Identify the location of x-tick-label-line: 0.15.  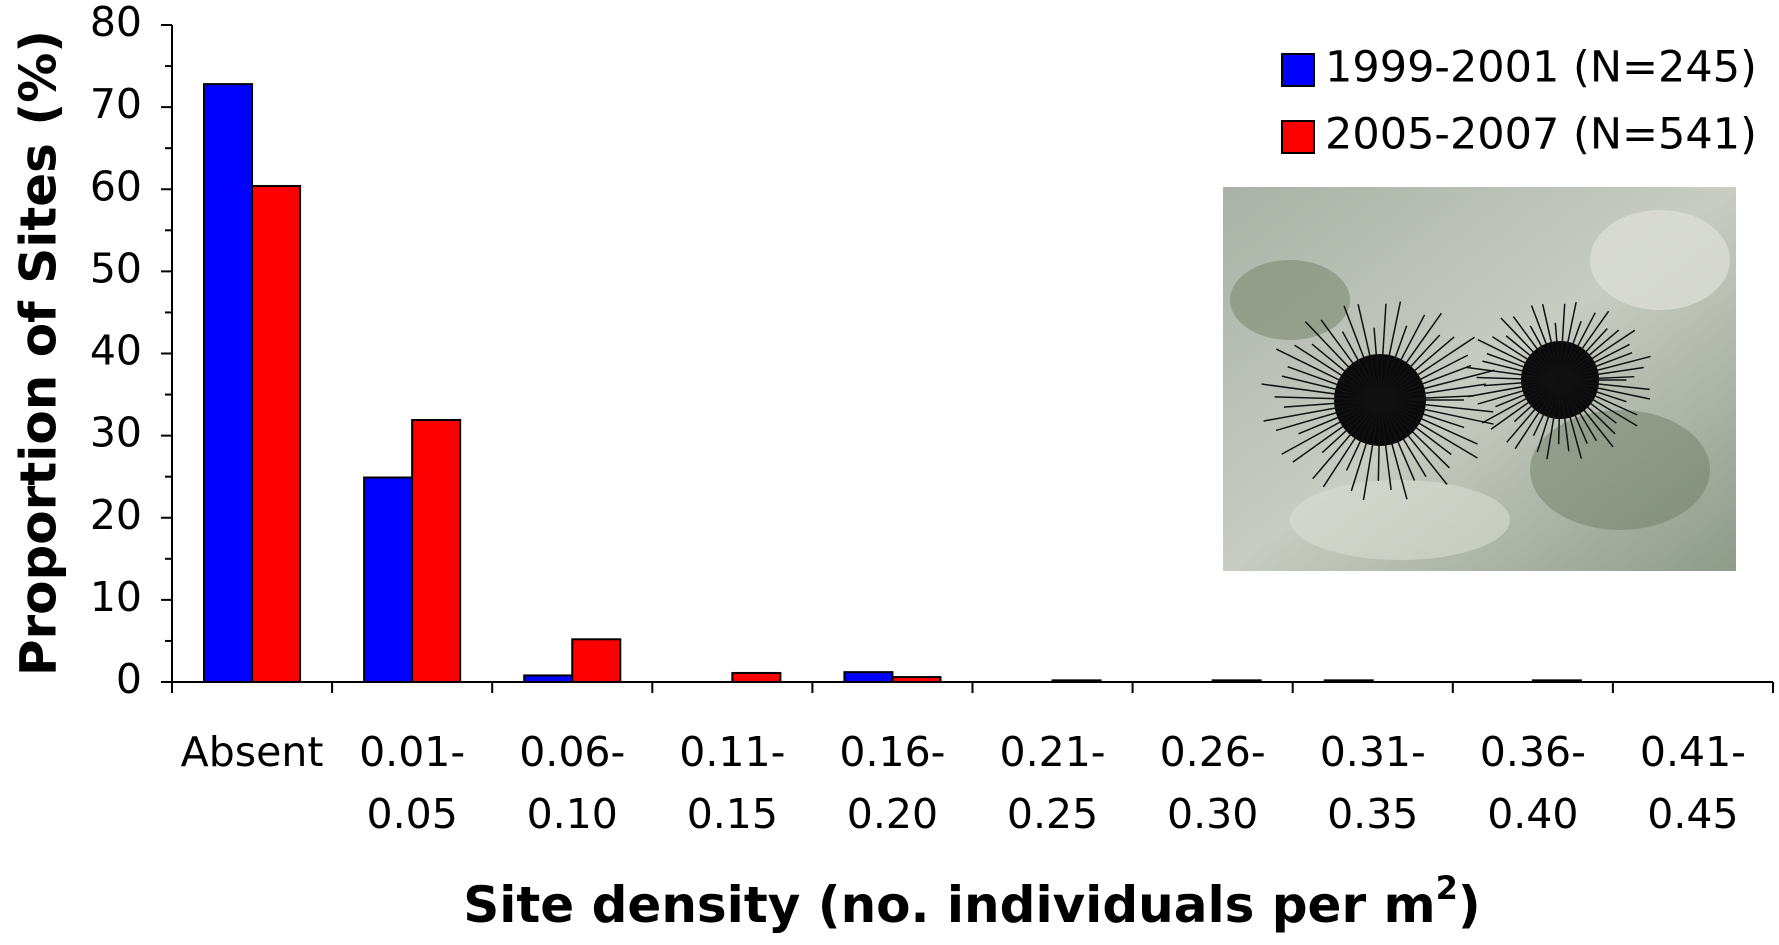
(732, 814).